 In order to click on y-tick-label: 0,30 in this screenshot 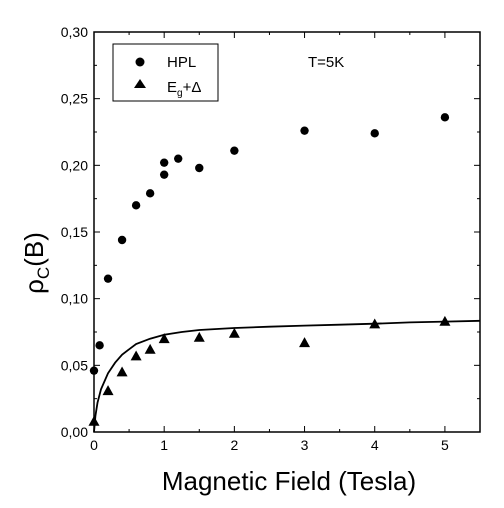, I will do `click(74, 32)`.